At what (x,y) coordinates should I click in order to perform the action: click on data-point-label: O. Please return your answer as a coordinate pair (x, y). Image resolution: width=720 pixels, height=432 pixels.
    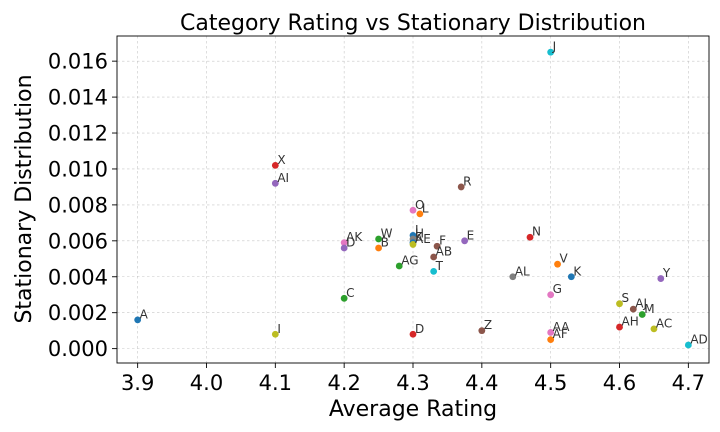
    Looking at the image, I should click on (419, 205).